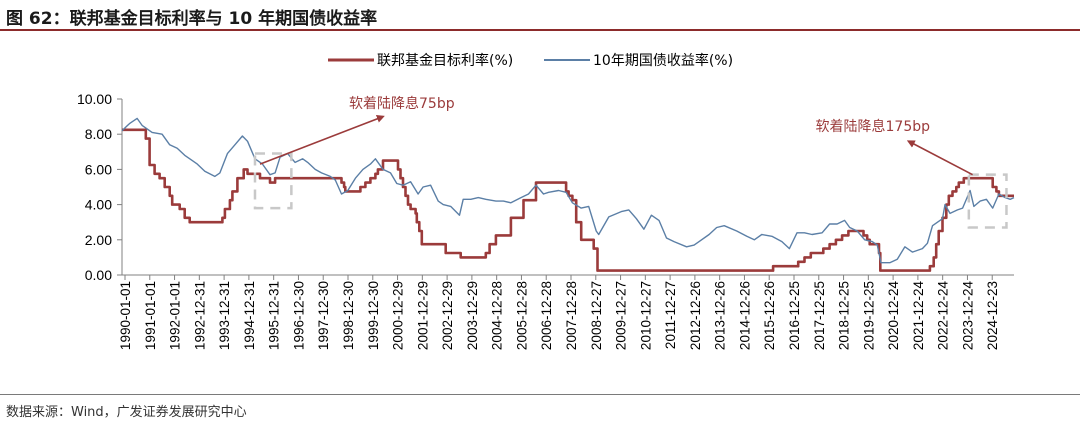 This screenshot has width=1080, height=425. I want to click on source-note: 数据来源：Wind，广发证券发展研究中心, so click(126, 412).